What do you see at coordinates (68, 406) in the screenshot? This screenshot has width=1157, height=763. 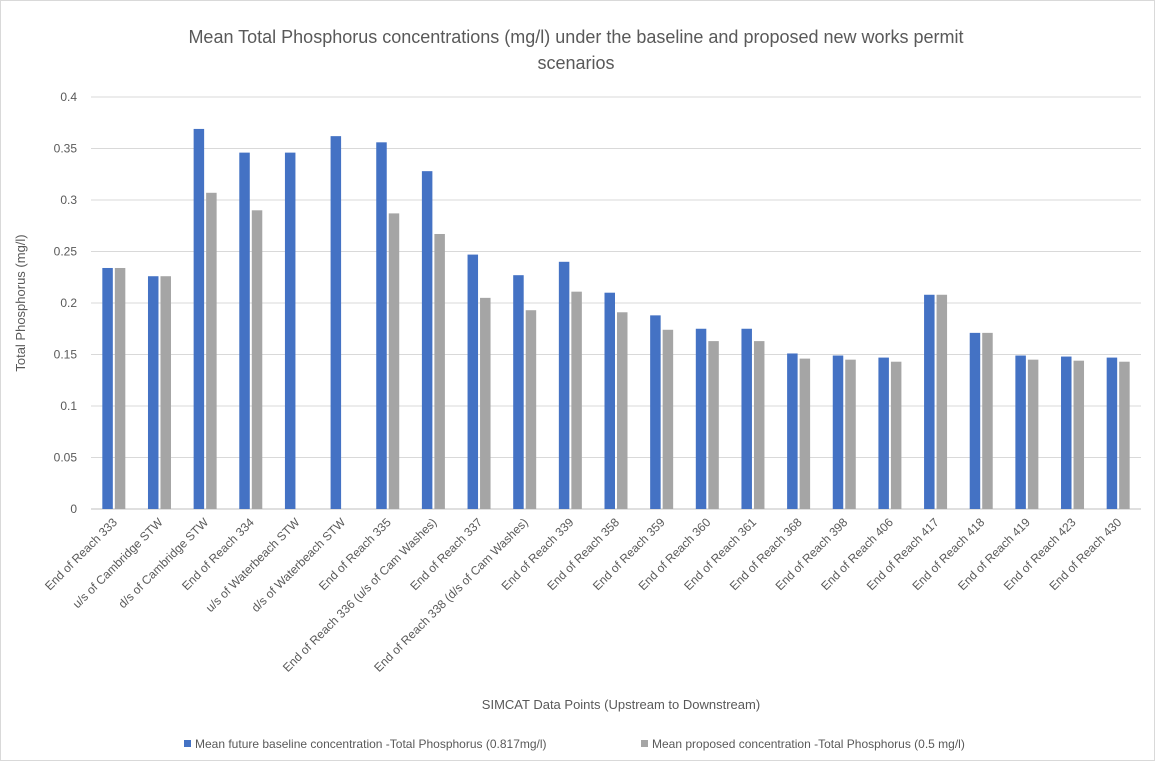 I see `y-tick-label: 0.1` at bounding box center [68, 406].